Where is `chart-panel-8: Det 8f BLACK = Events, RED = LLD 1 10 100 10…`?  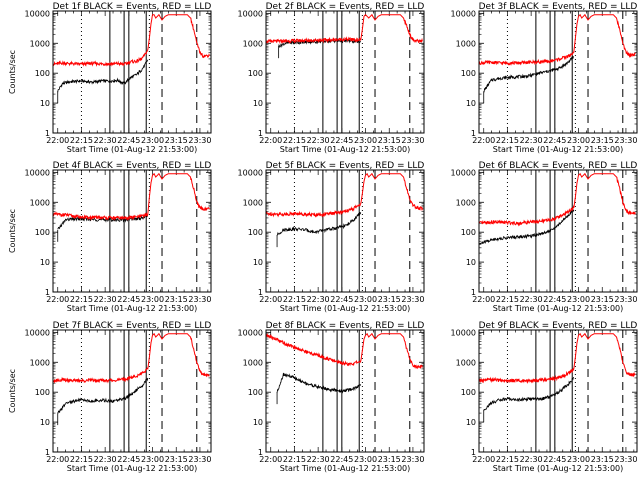
chart-panel-8: Det 8f BLACK = Events, RED = LLD 1 10 100 10… is located at coordinates (331, 397).